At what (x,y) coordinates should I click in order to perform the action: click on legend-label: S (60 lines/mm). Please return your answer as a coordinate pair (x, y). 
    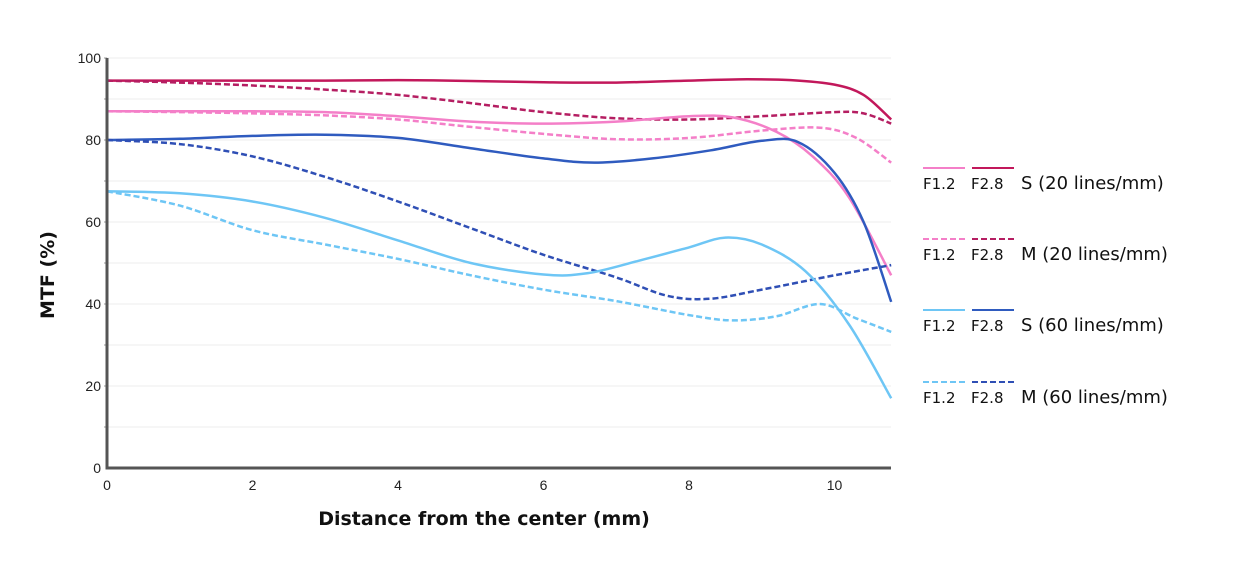
    Looking at the image, I should click on (1092, 325).